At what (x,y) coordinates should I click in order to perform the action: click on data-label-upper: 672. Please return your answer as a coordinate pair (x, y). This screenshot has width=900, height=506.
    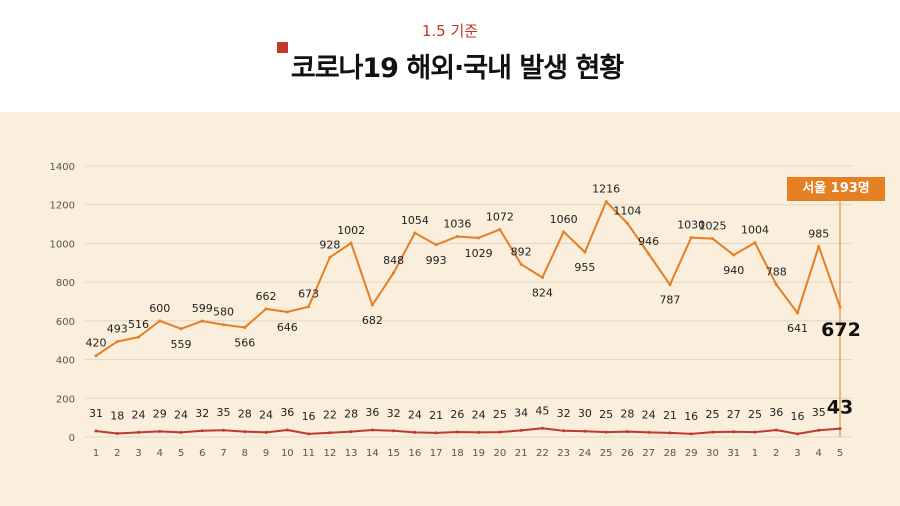
    Looking at the image, I should click on (841, 330).